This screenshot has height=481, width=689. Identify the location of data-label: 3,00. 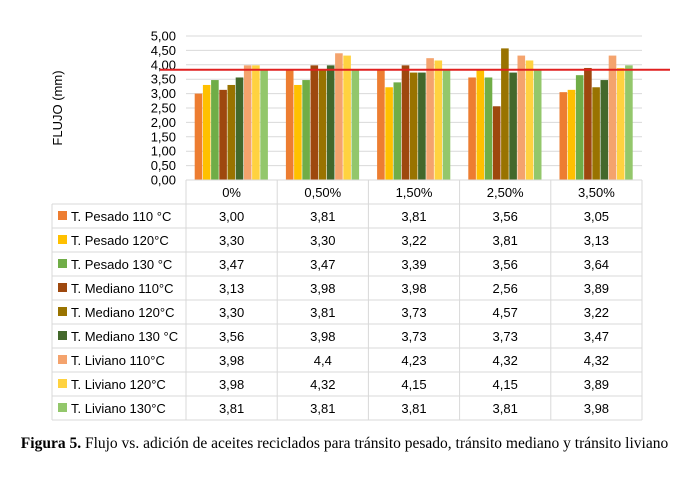
(231, 216).